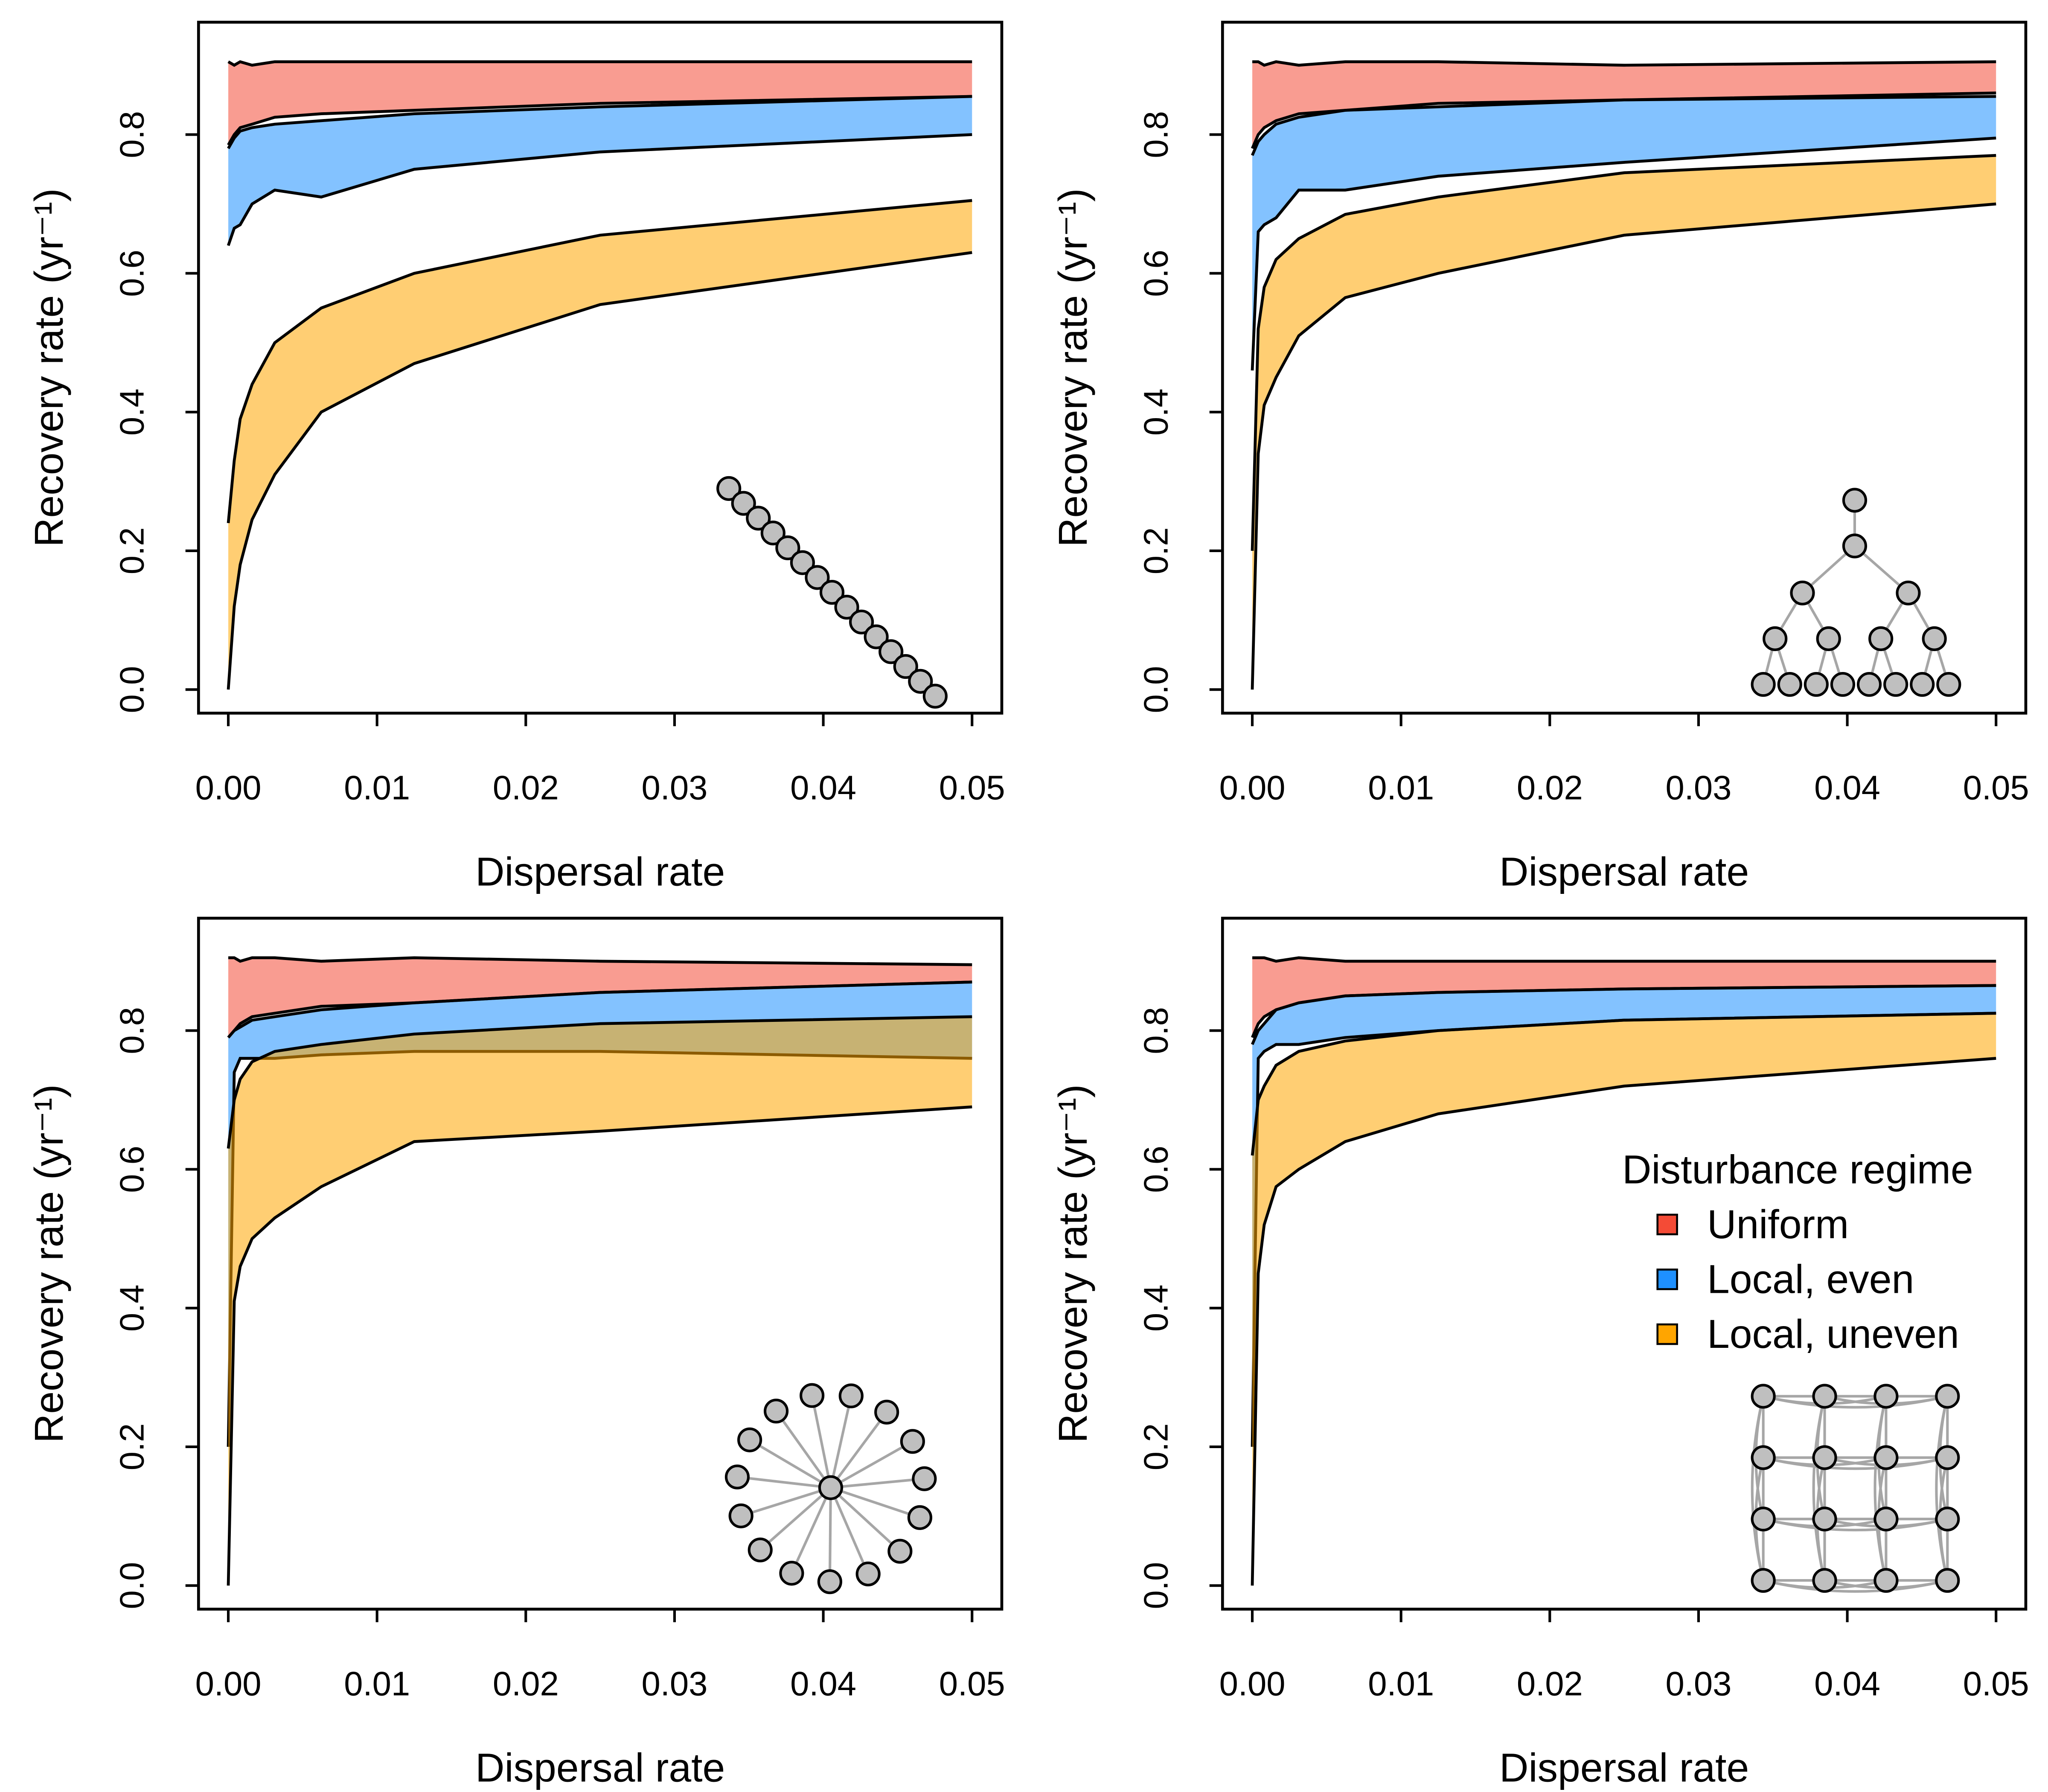  What do you see at coordinates (1401, 787) in the screenshot?
I see `x-tick-label: 0.01` at bounding box center [1401, 787].